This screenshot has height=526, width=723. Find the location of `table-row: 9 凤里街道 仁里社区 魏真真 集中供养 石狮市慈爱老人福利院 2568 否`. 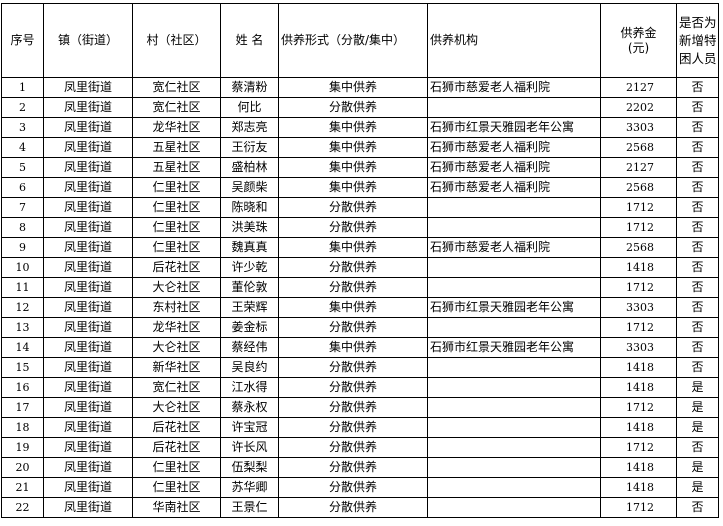

table-row: 9 凤里街道 仁里社区 魏真真 集中供养 石狮市慈爱老人福利院 2568 否 is located at coordinates (360, 247).